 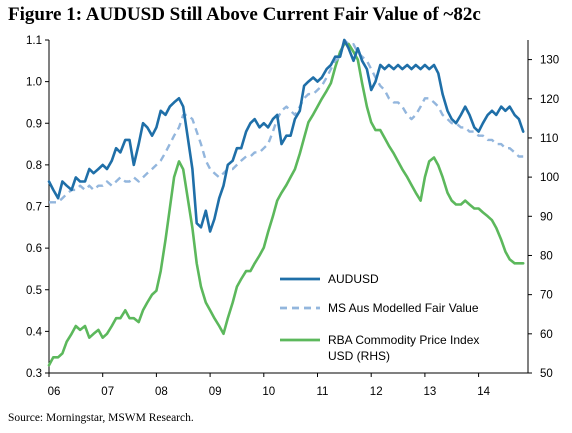 What do you see at coordinates (54, 392) in the screenshot?
I see `x-tick-label: 06` at bounding box center [54, 392].